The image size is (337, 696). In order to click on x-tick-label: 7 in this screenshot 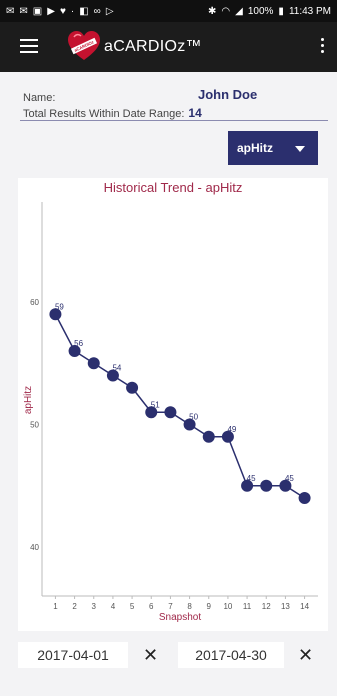, I will do `click(170, 606)`.